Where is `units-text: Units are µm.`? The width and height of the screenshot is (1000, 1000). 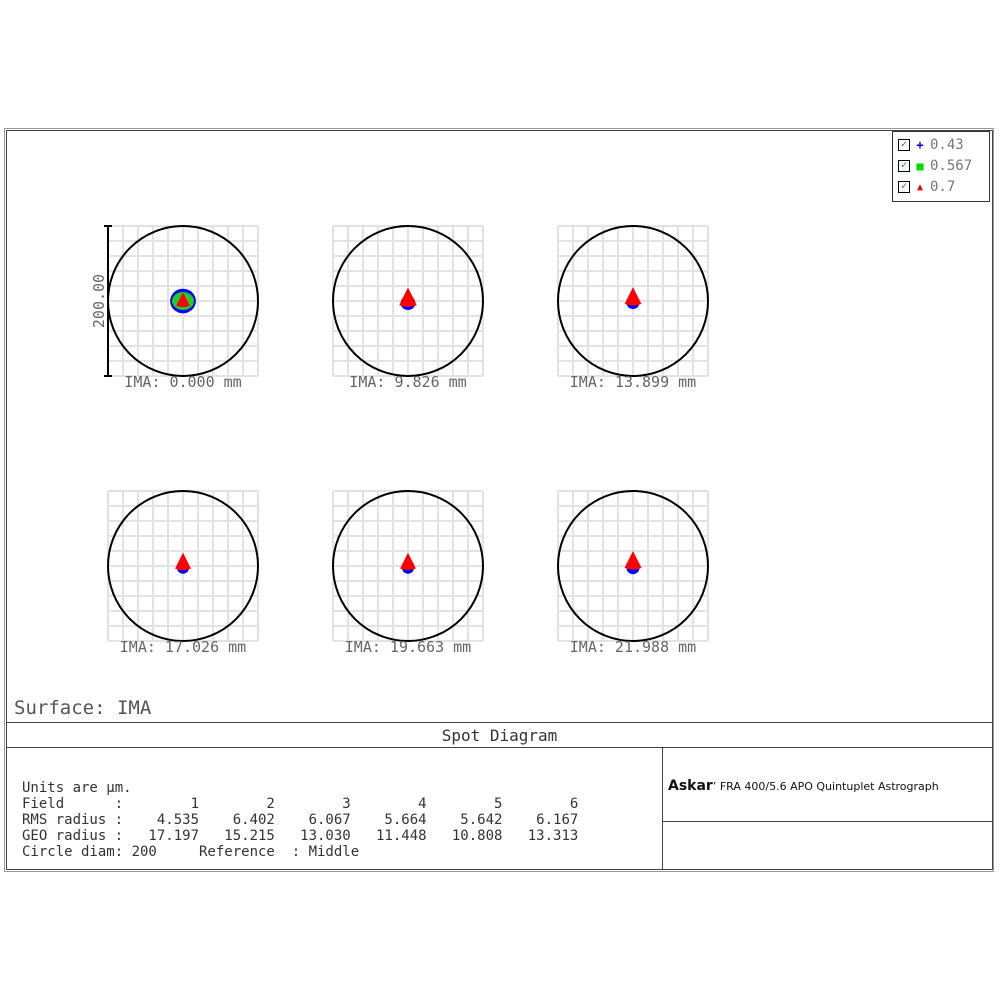 units-text: Units are µm. is located at coordinates (77, 788).